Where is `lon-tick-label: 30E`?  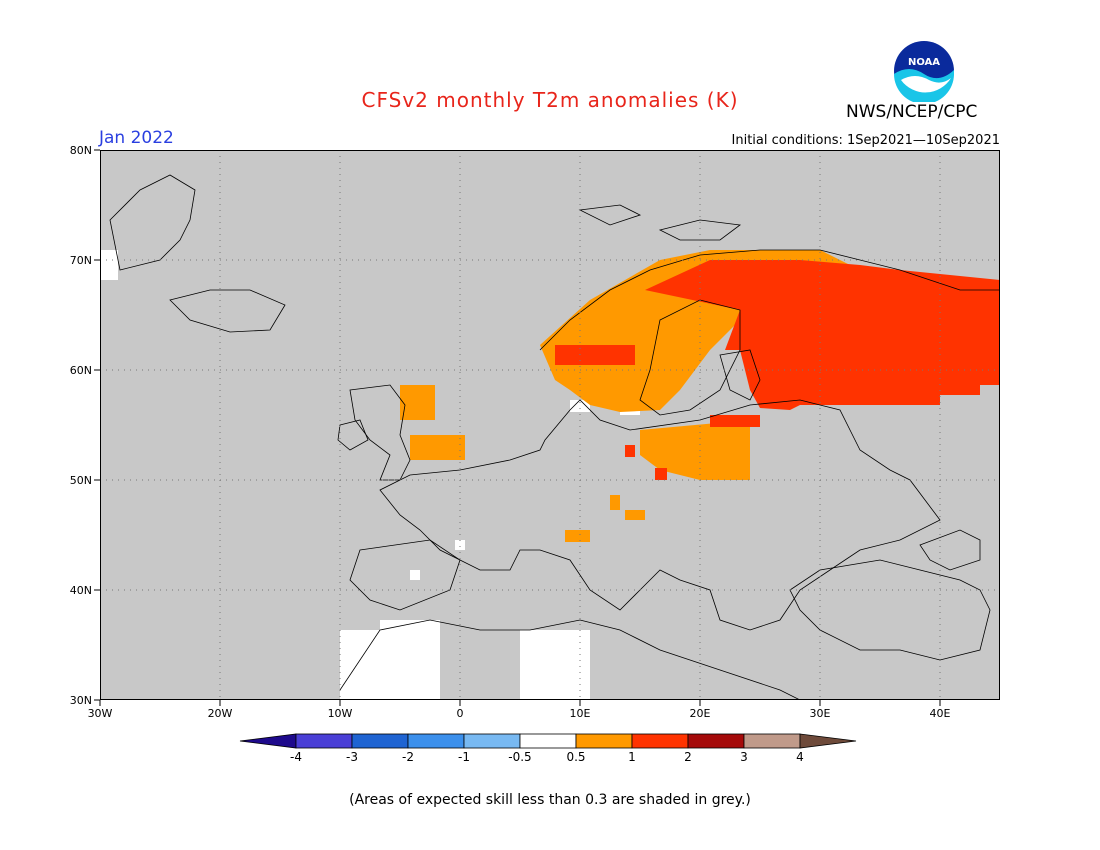
lon-tick-label: 30E is located at coordinates (820, 713).